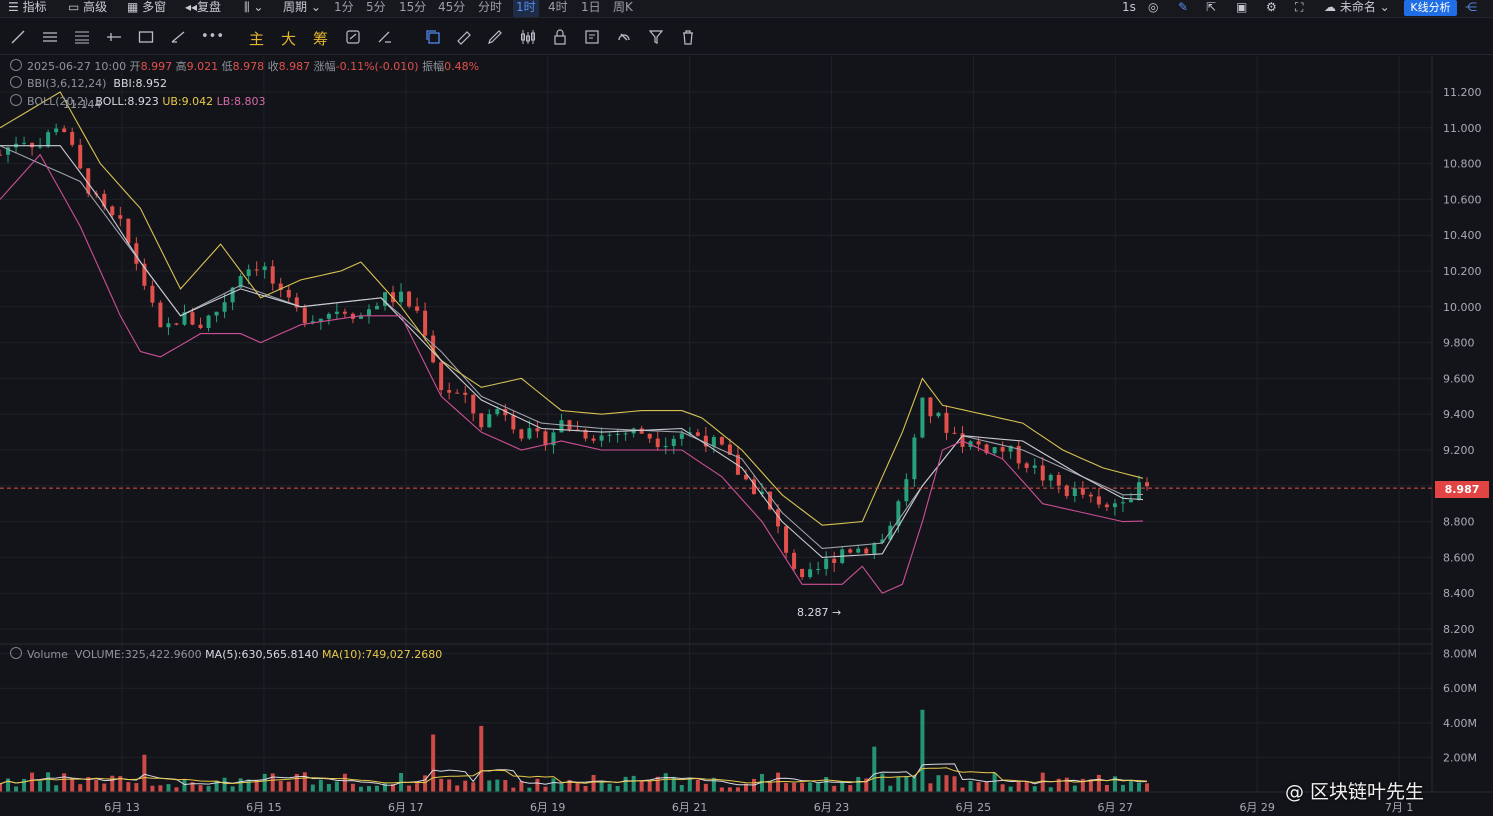 This screenshot has width=1493, height=816. I want to click on volume-tick-label: 2.00M, so click(1460, 757).